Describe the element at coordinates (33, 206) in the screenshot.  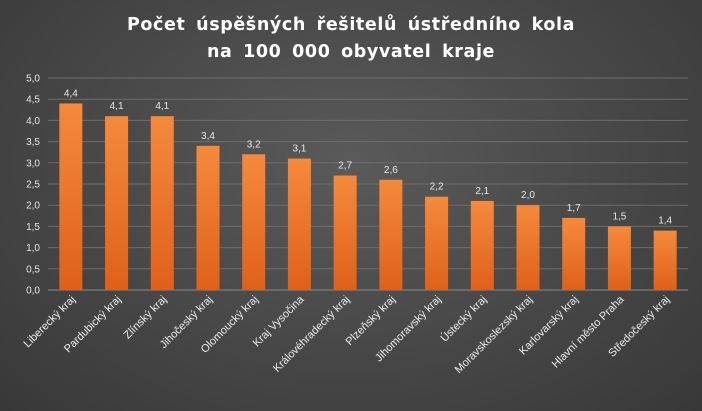
I see `y-tick-label: 2,0` at that location.